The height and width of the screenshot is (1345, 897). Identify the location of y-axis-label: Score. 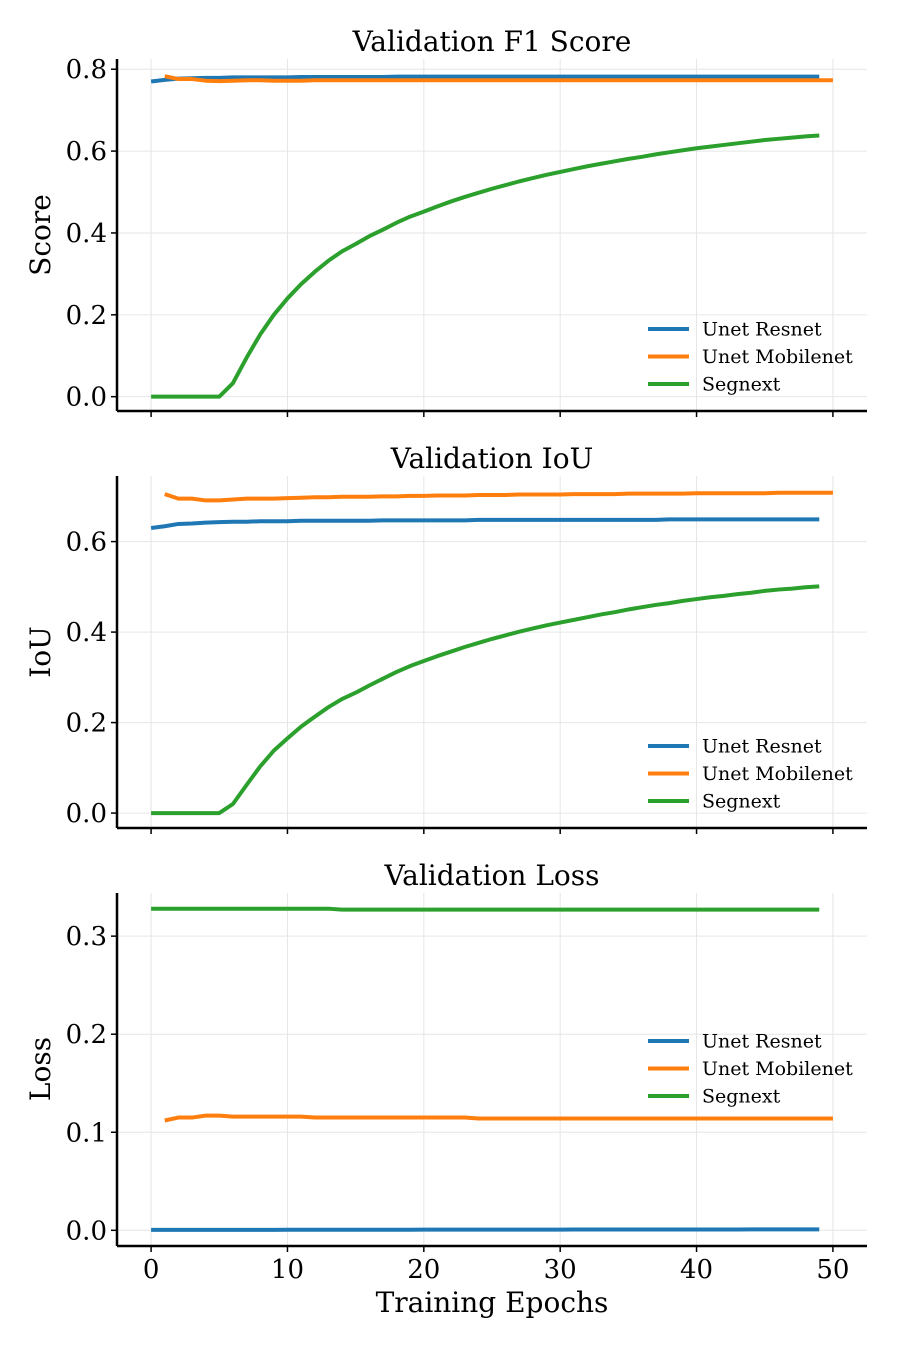
(40, 235).